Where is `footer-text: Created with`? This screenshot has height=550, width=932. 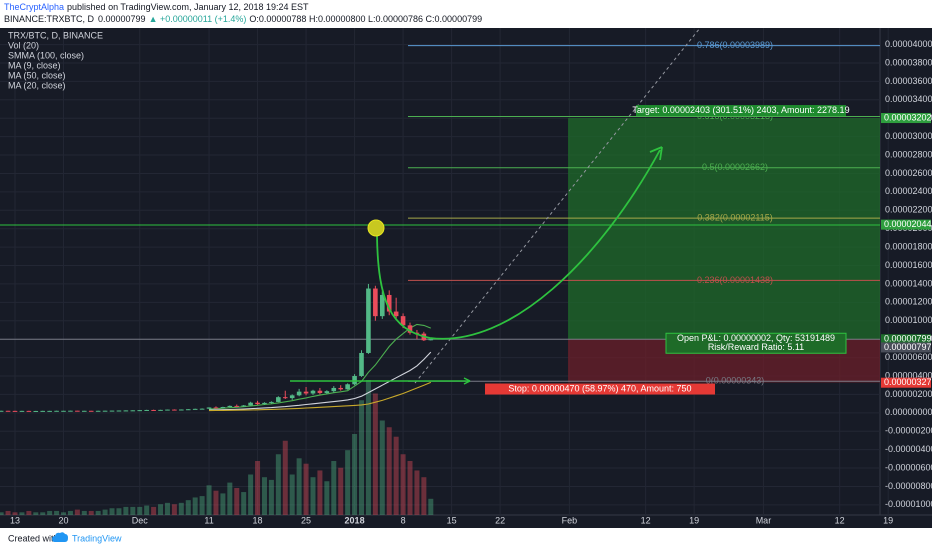 footer-text: Created with is located at coordinates (33, 538).